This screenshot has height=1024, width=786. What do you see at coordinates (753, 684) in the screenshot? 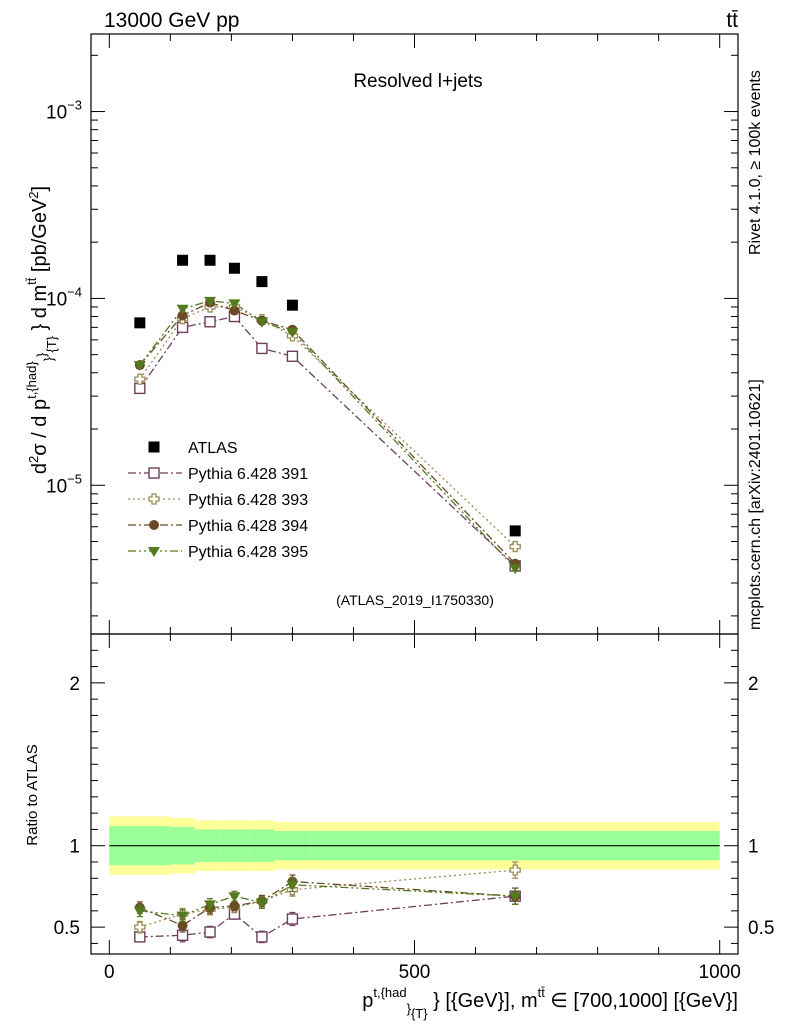
I see `ratio-ytick-label-right: 2` at bounding box center [753, 684].